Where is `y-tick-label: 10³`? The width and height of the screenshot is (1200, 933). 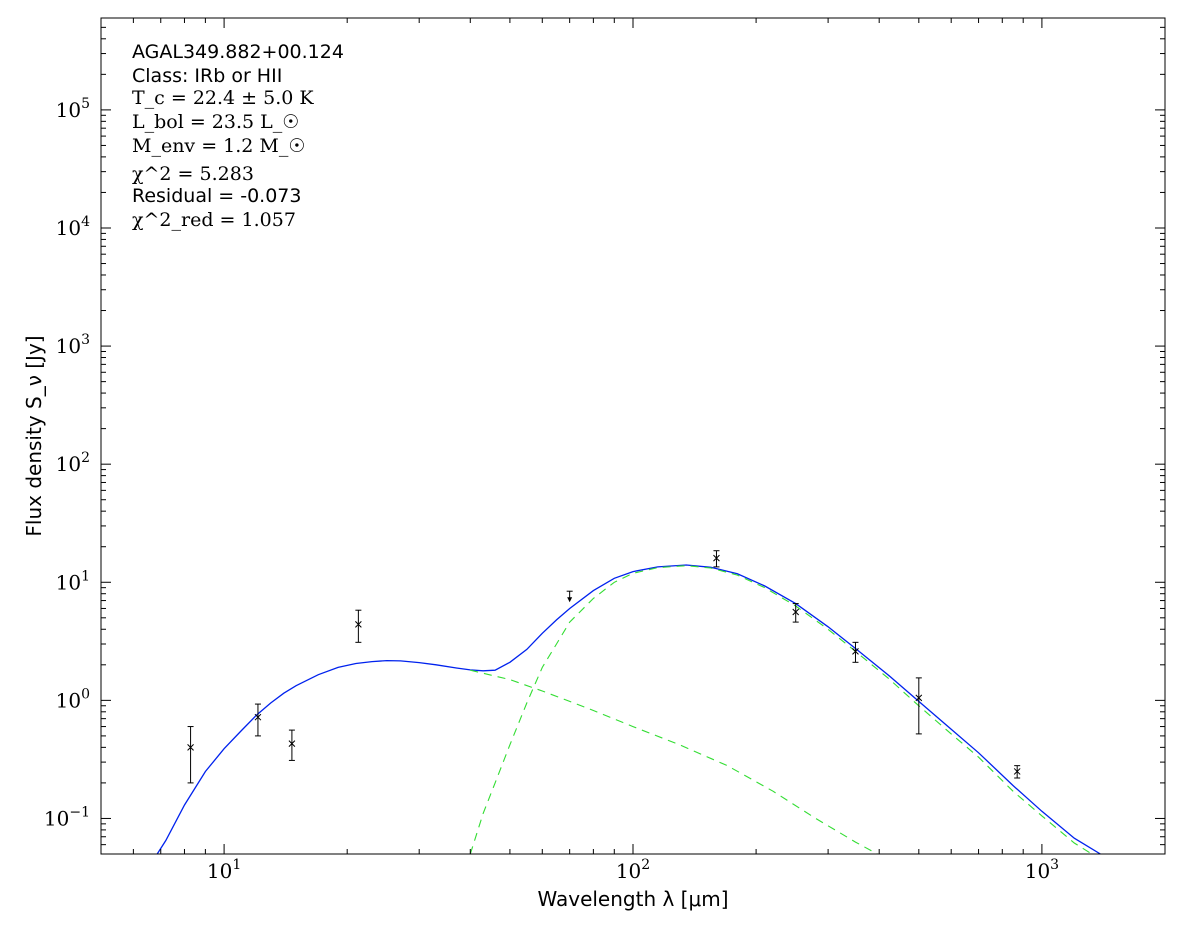 y-tick-label: 10³ is located at coordinates (73, 345).